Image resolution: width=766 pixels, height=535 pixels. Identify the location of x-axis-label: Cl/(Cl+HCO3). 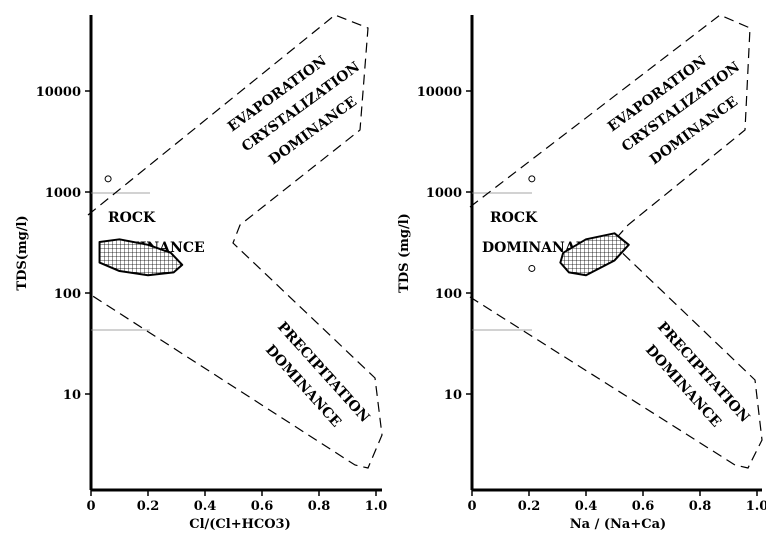
(240, 524).